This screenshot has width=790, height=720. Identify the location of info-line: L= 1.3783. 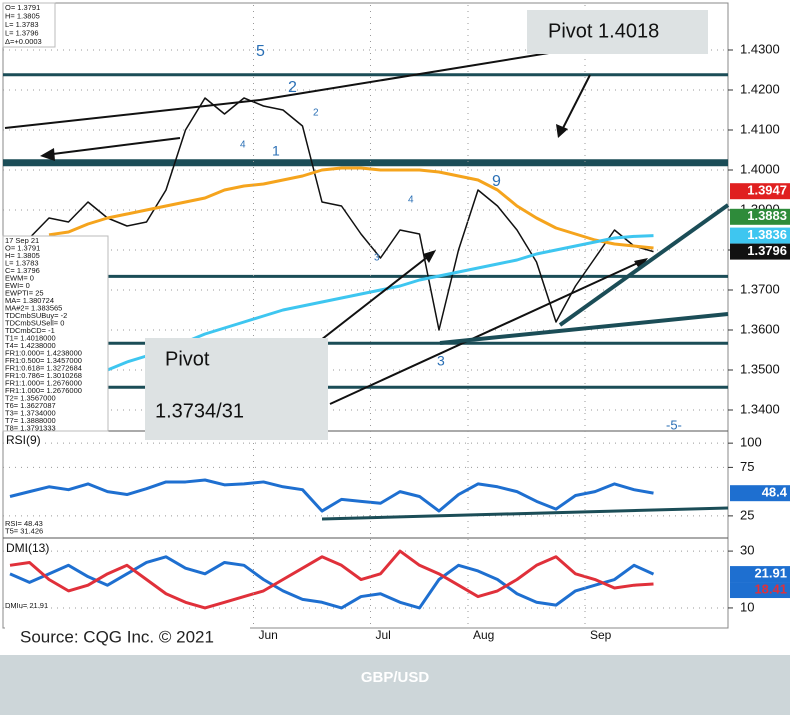
(22, 262).